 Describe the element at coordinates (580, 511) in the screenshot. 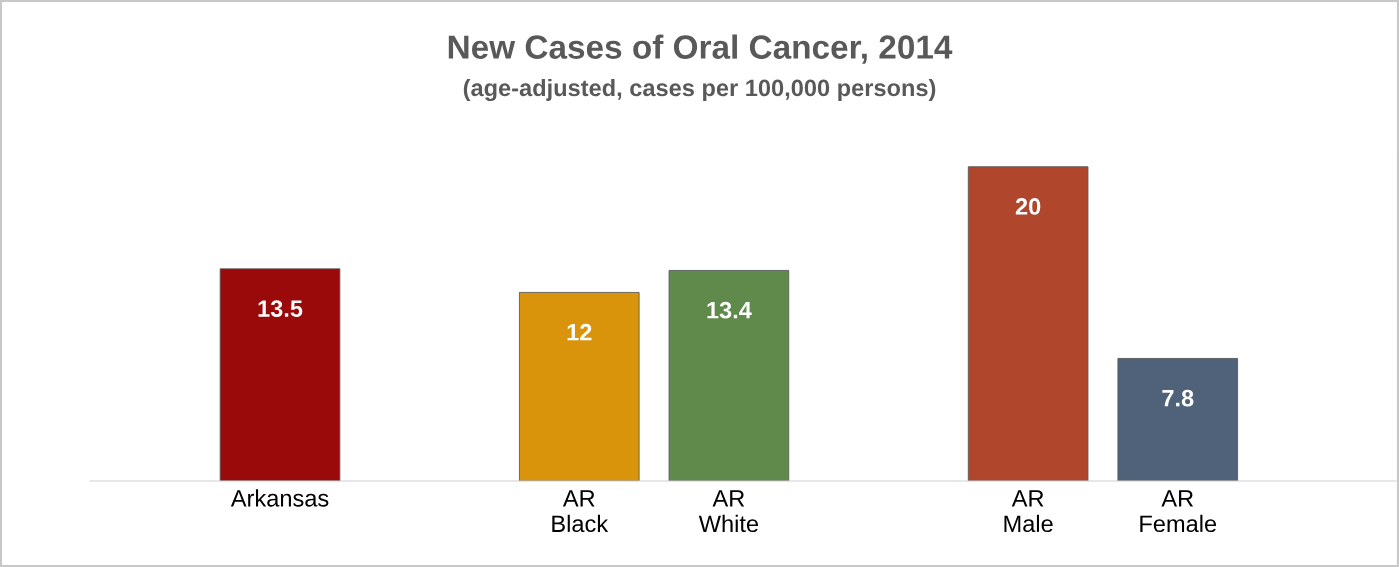

I see `x-tick-label: AR Black` at that location.